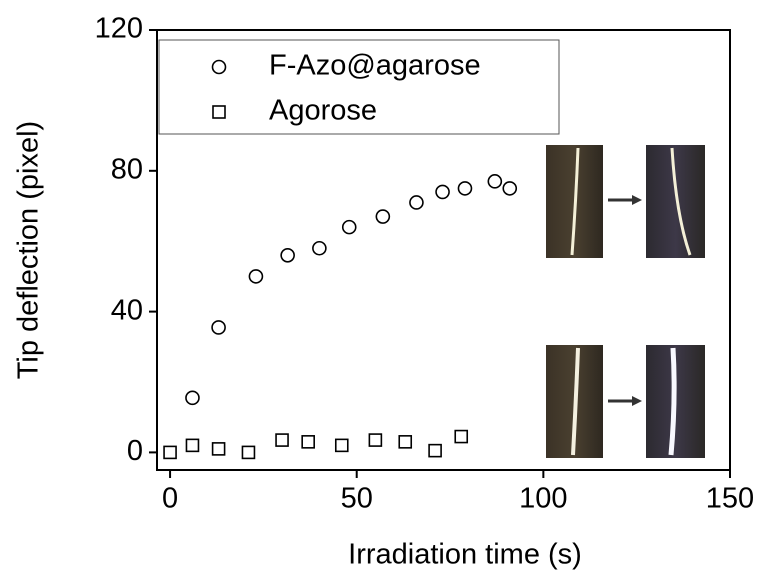 The width and height of the screenshot is (775, 581). What do you see at coordinates (375, 66) in the screenshot?
I see `legend-label: F-Azo@agarose` at bounding box center [375, 66].